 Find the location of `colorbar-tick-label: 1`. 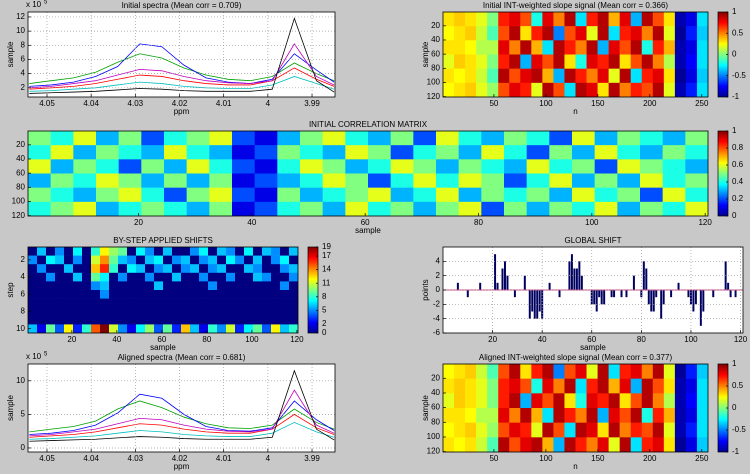

colorbar-tick-label: 1 is located at coordinates (734, 130).